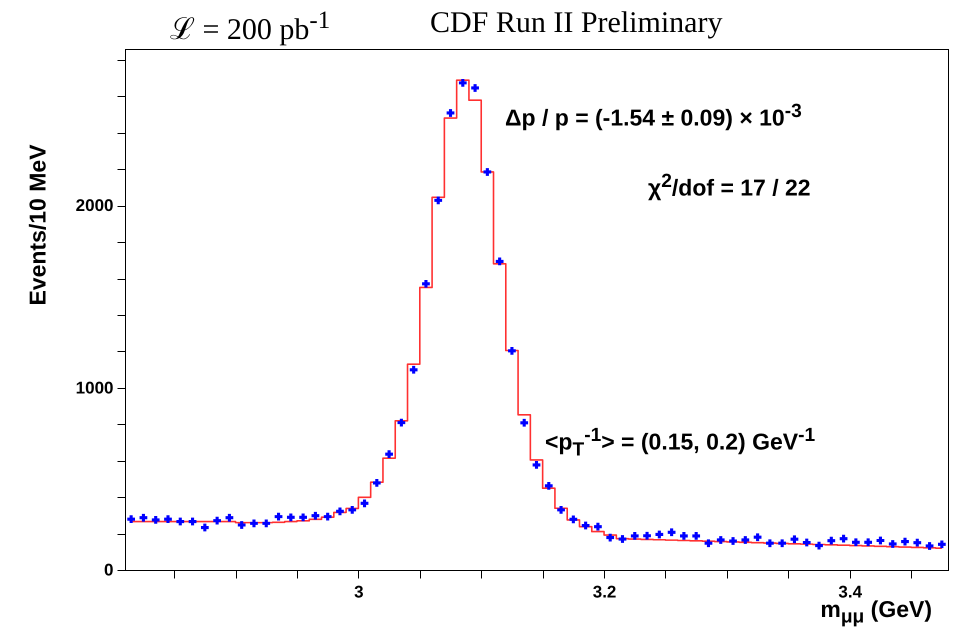 Image resolution: width=957 pixels, height=633 pixels. What do you see at coordinates (653, 116) in the screenshot?
I see `annotation: Δp / p = (-1.54 ± 0.09) × 10$^{-3}$` at bounding box center [653, 116].